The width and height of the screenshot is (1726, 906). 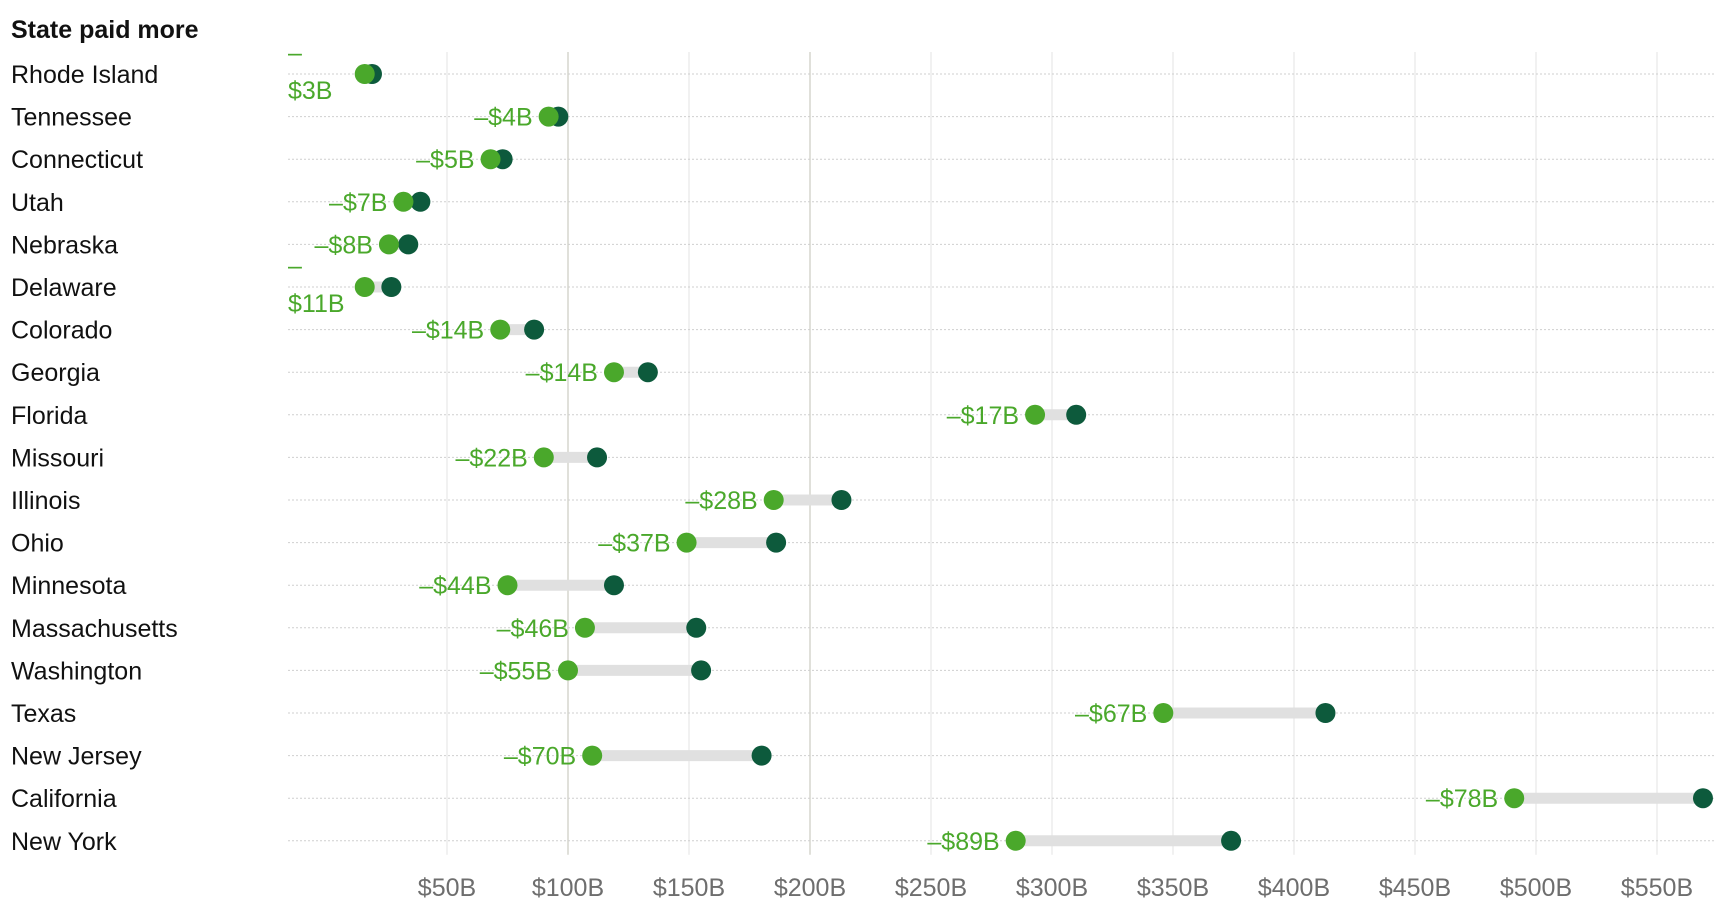 What do you see at coordinates (57, 458) in the screenshot?
I see `state-label: Missouri` at bounding box center [57, 458].